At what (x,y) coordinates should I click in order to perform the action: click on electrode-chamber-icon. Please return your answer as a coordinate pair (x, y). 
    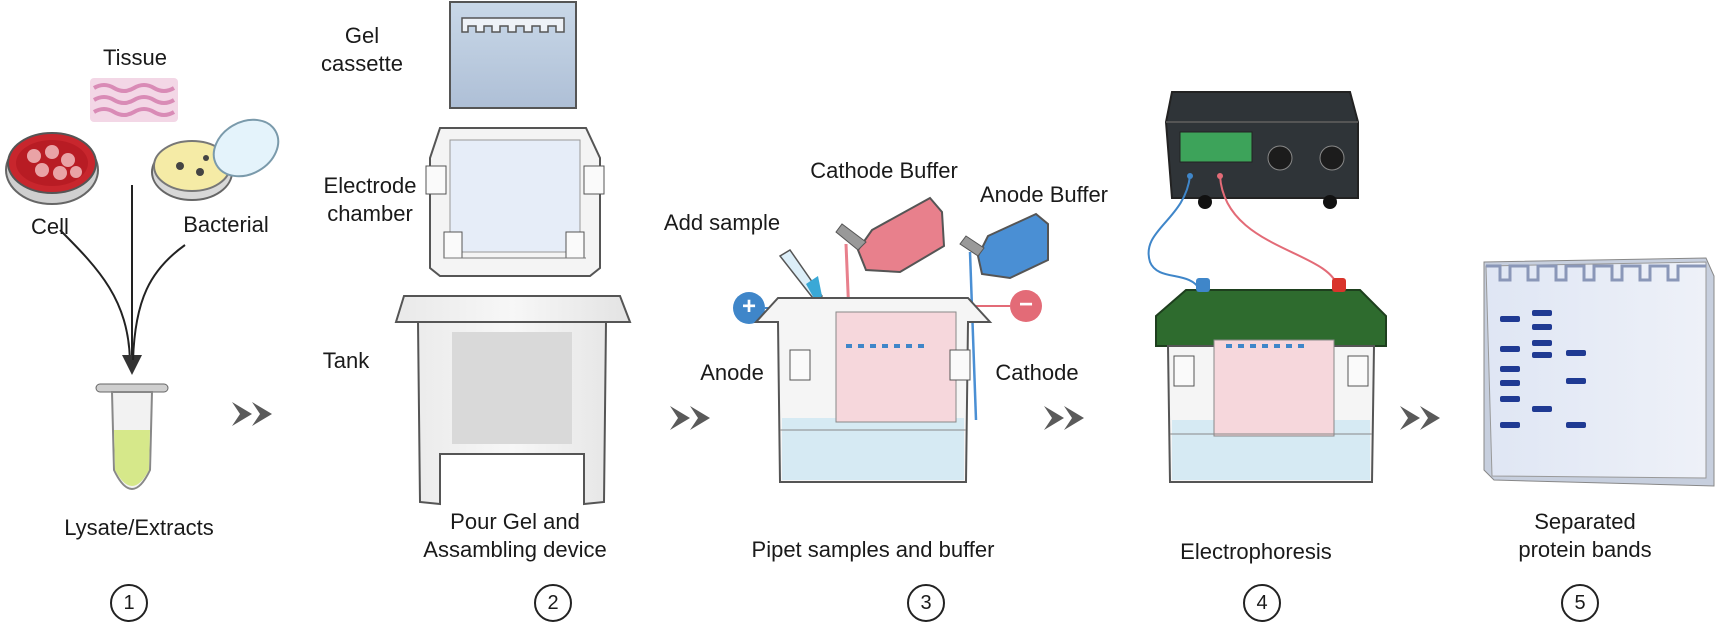
    Looking at the image, I should click on (515, 202).